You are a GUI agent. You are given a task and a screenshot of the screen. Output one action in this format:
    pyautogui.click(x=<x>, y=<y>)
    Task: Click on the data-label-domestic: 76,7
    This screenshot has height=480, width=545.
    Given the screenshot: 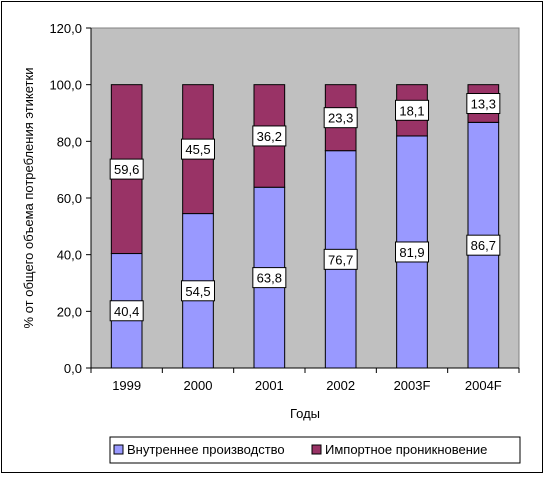 What is the action you would take?
    pyautogui.click(x=340, y=259)
    